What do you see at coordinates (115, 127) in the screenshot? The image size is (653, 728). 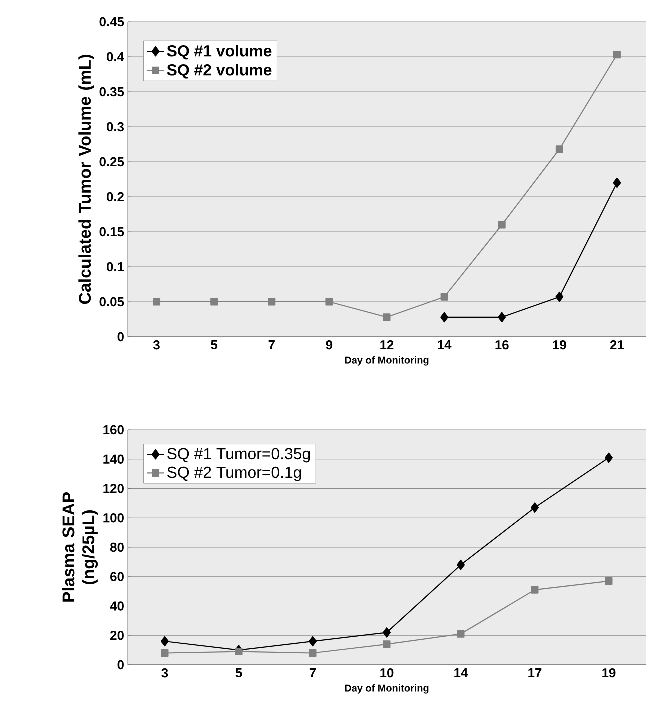 I see `y-tick-label: 0.3` at bounding box center [115, 127].